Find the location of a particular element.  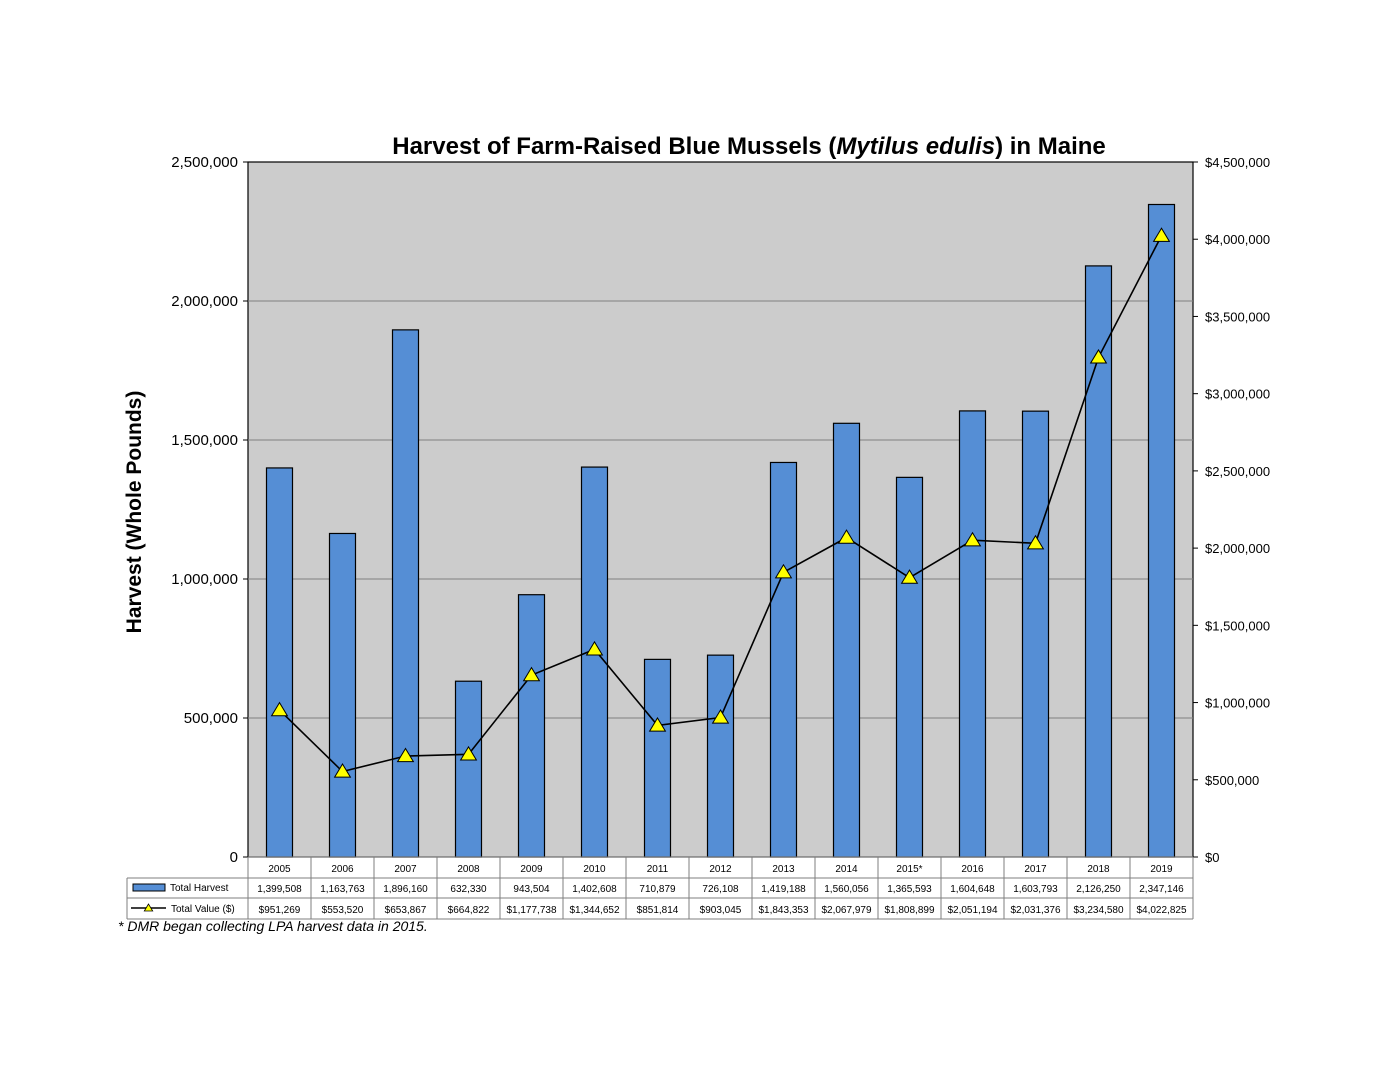

x-tick-label: 2016 is located at coordinates (972, 869).